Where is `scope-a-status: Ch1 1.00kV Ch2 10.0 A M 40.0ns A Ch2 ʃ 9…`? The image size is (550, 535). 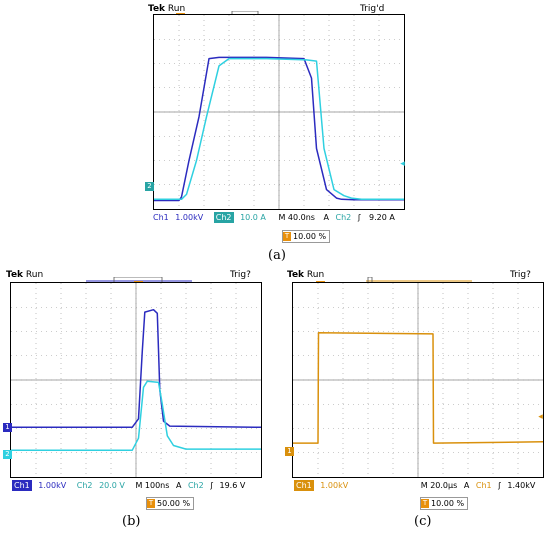
scope-a-status: Ch1 1.00kV Ch2 10.0 A M 40.0ns A Ch2 ʃ 9… is located at coordinates (274, 217).